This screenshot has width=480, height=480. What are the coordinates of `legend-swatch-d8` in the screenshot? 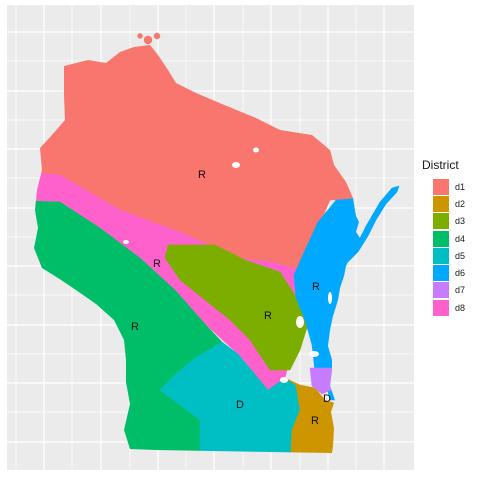 It's located at (441, 307).